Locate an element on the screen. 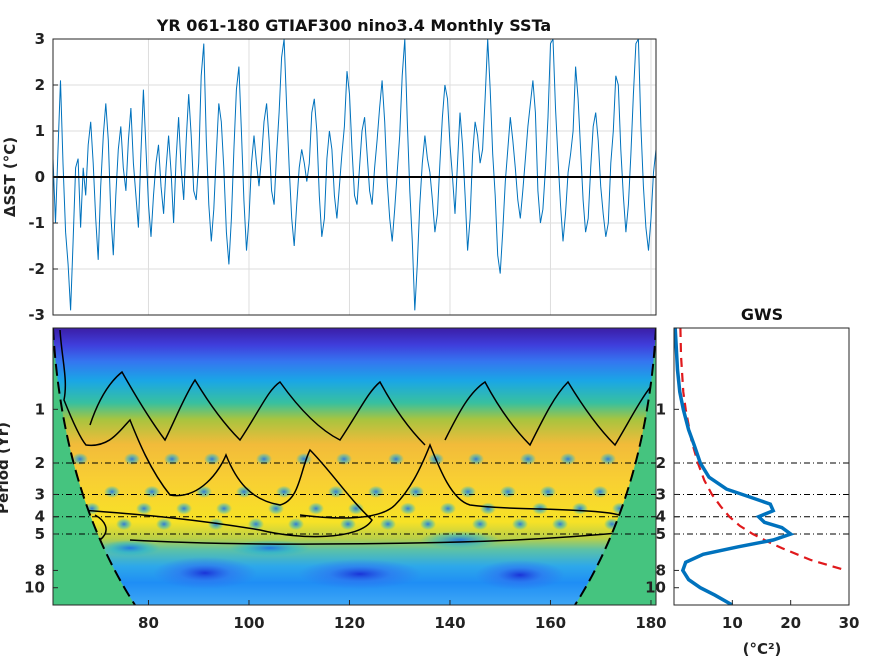 The width and height of the screenshot is (875, 656). x-tick-label: 20 is located at coordinates (790, 623).